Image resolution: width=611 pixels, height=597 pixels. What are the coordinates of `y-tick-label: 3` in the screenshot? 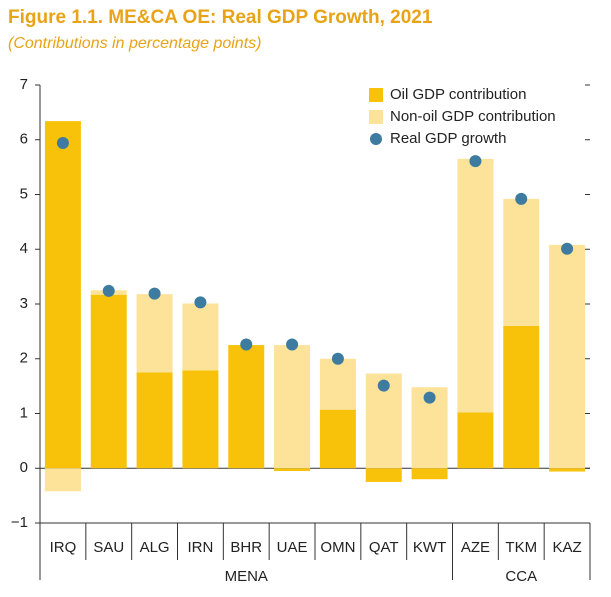 It's located at (24, 303).